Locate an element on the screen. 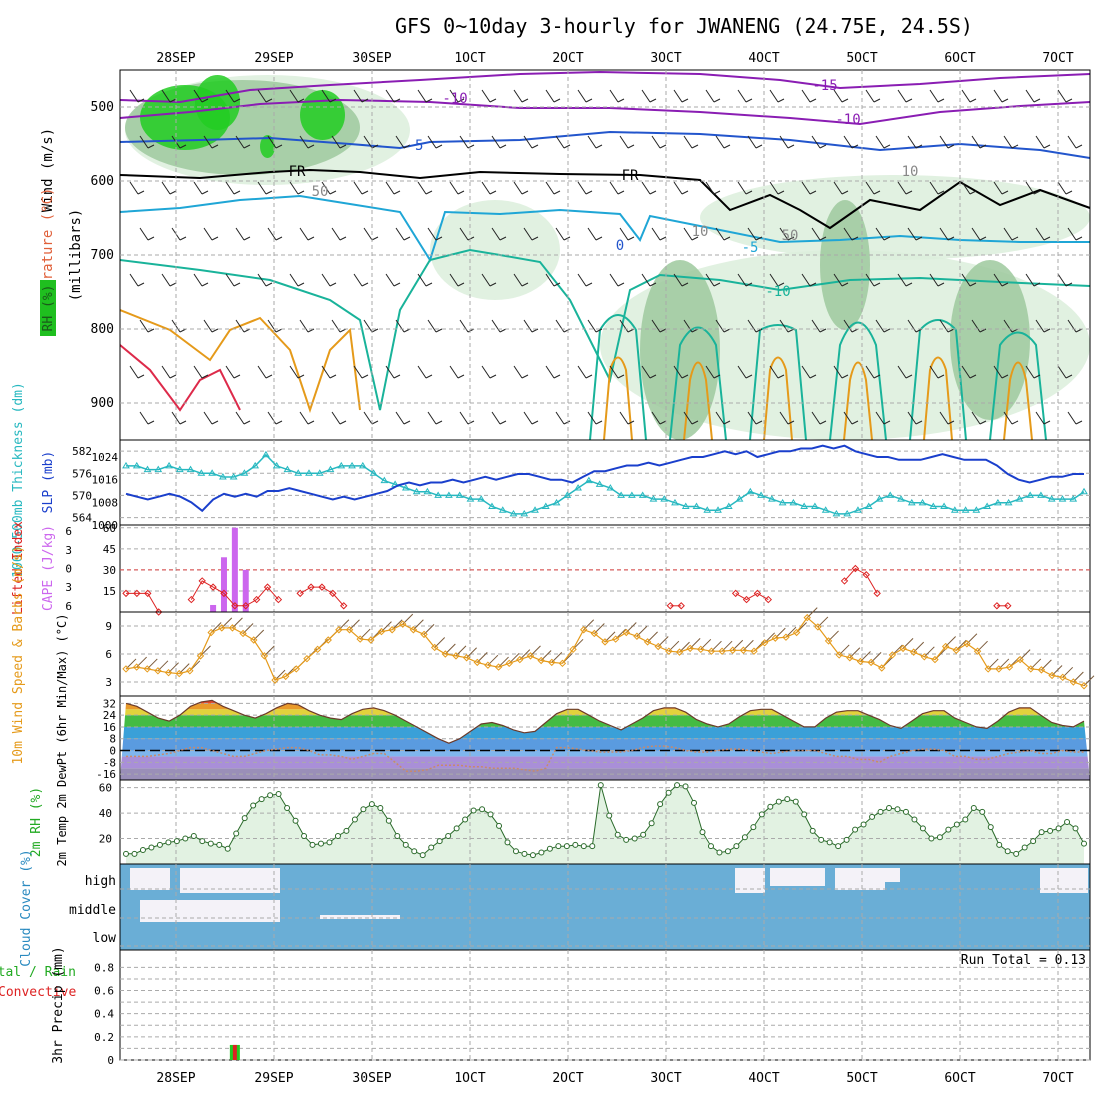  bottom-date-label: 1OCT is located at coordinates (469, 1078).